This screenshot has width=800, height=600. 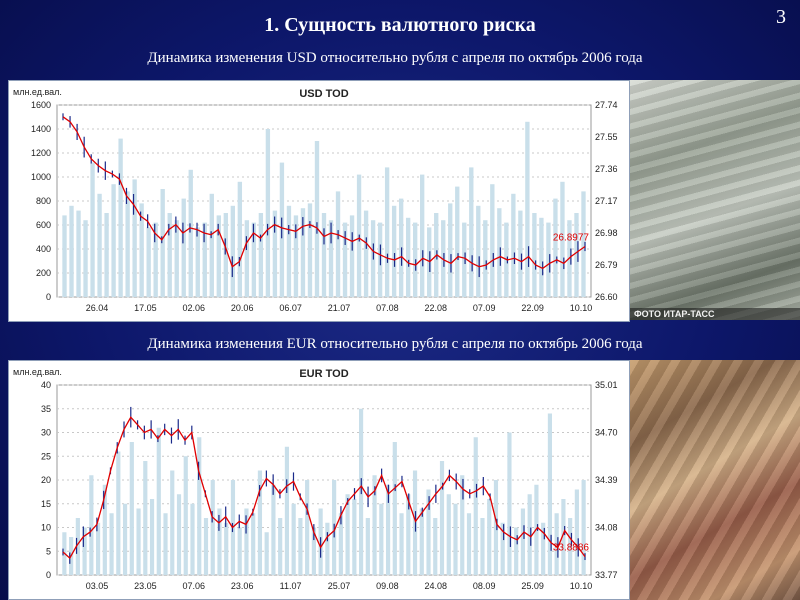 I want to click on chart-0-volume-tick-label: 600, so click(x=43, y=225).